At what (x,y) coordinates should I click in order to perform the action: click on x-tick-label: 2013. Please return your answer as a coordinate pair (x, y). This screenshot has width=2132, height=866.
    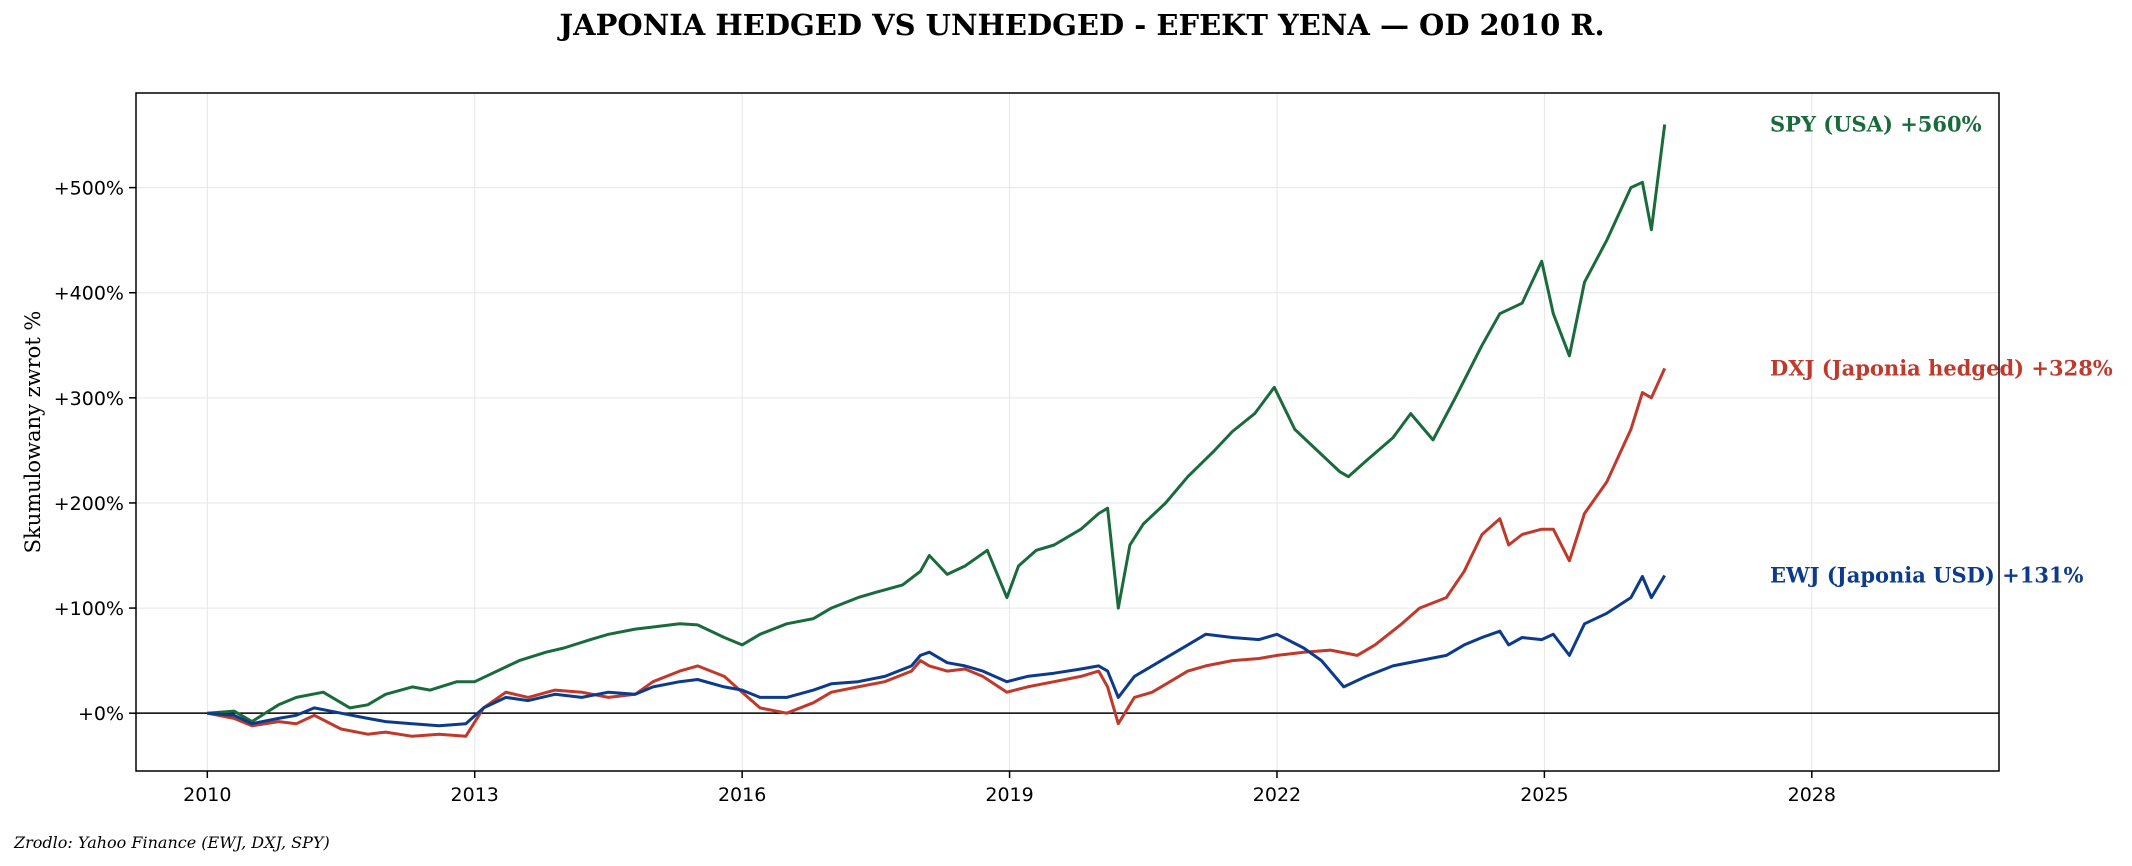
    Looking at the image, I should click on (475, 795).